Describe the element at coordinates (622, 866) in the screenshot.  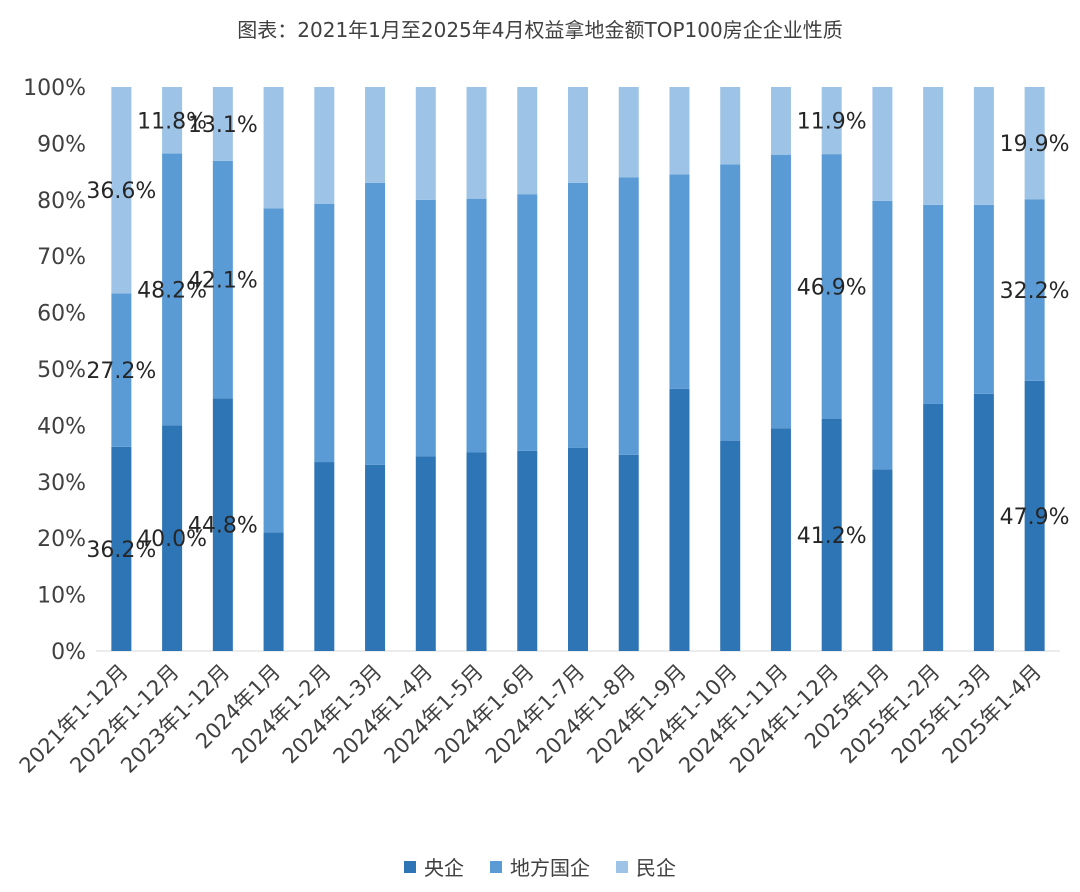
I see `legend-swatch-private` at that location.